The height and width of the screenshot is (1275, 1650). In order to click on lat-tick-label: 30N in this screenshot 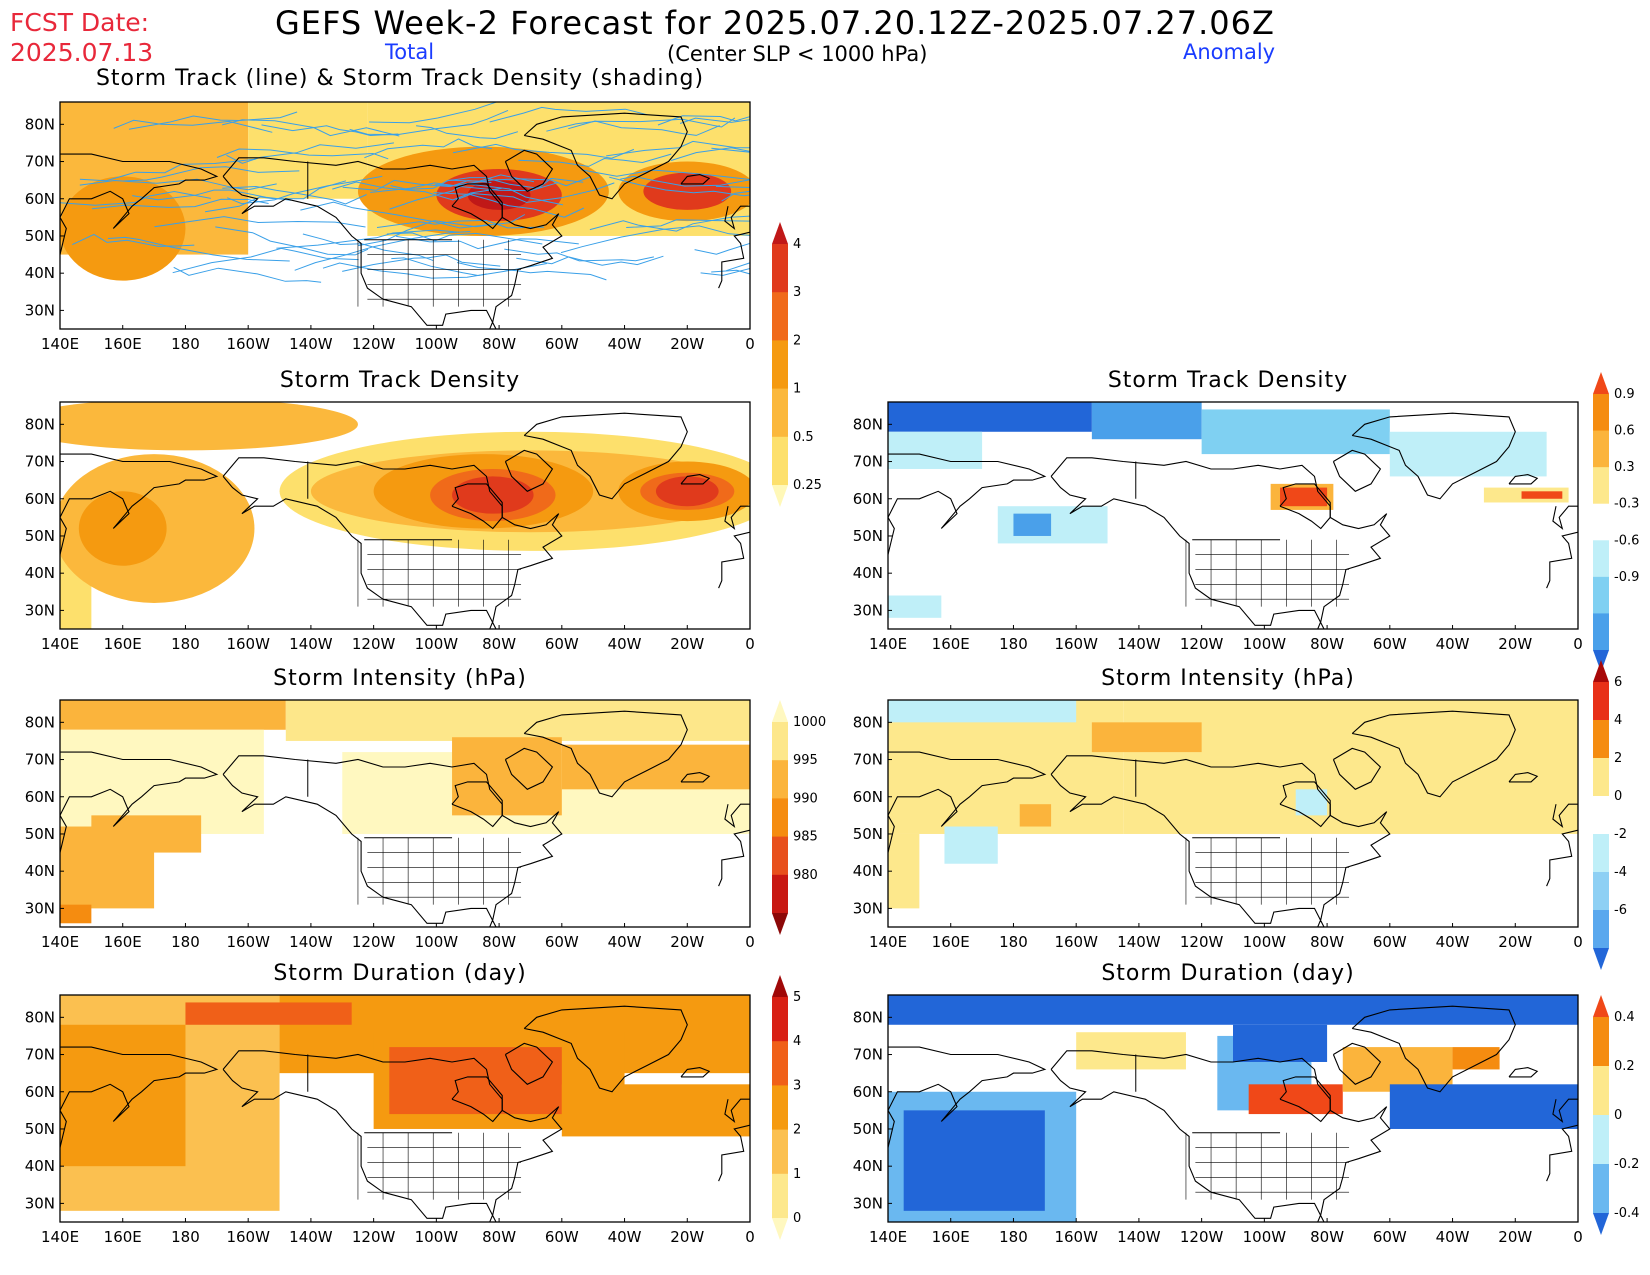, I will do `click(868, 610)`.